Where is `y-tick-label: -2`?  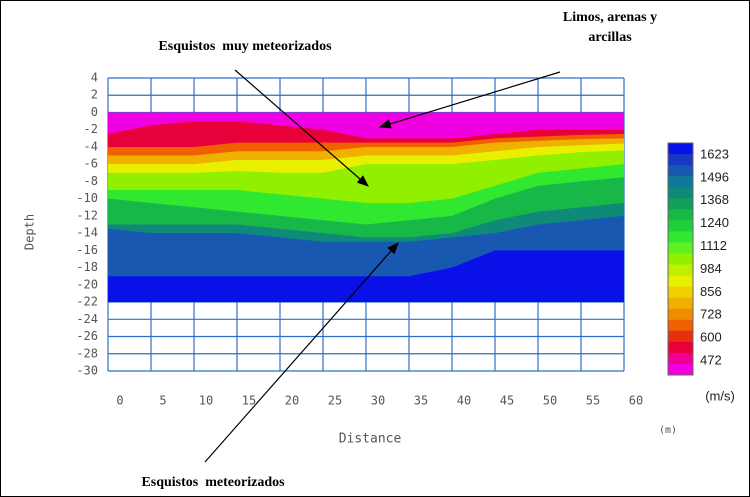 y-tick-label: -2 is located at coordinates (91, 129).